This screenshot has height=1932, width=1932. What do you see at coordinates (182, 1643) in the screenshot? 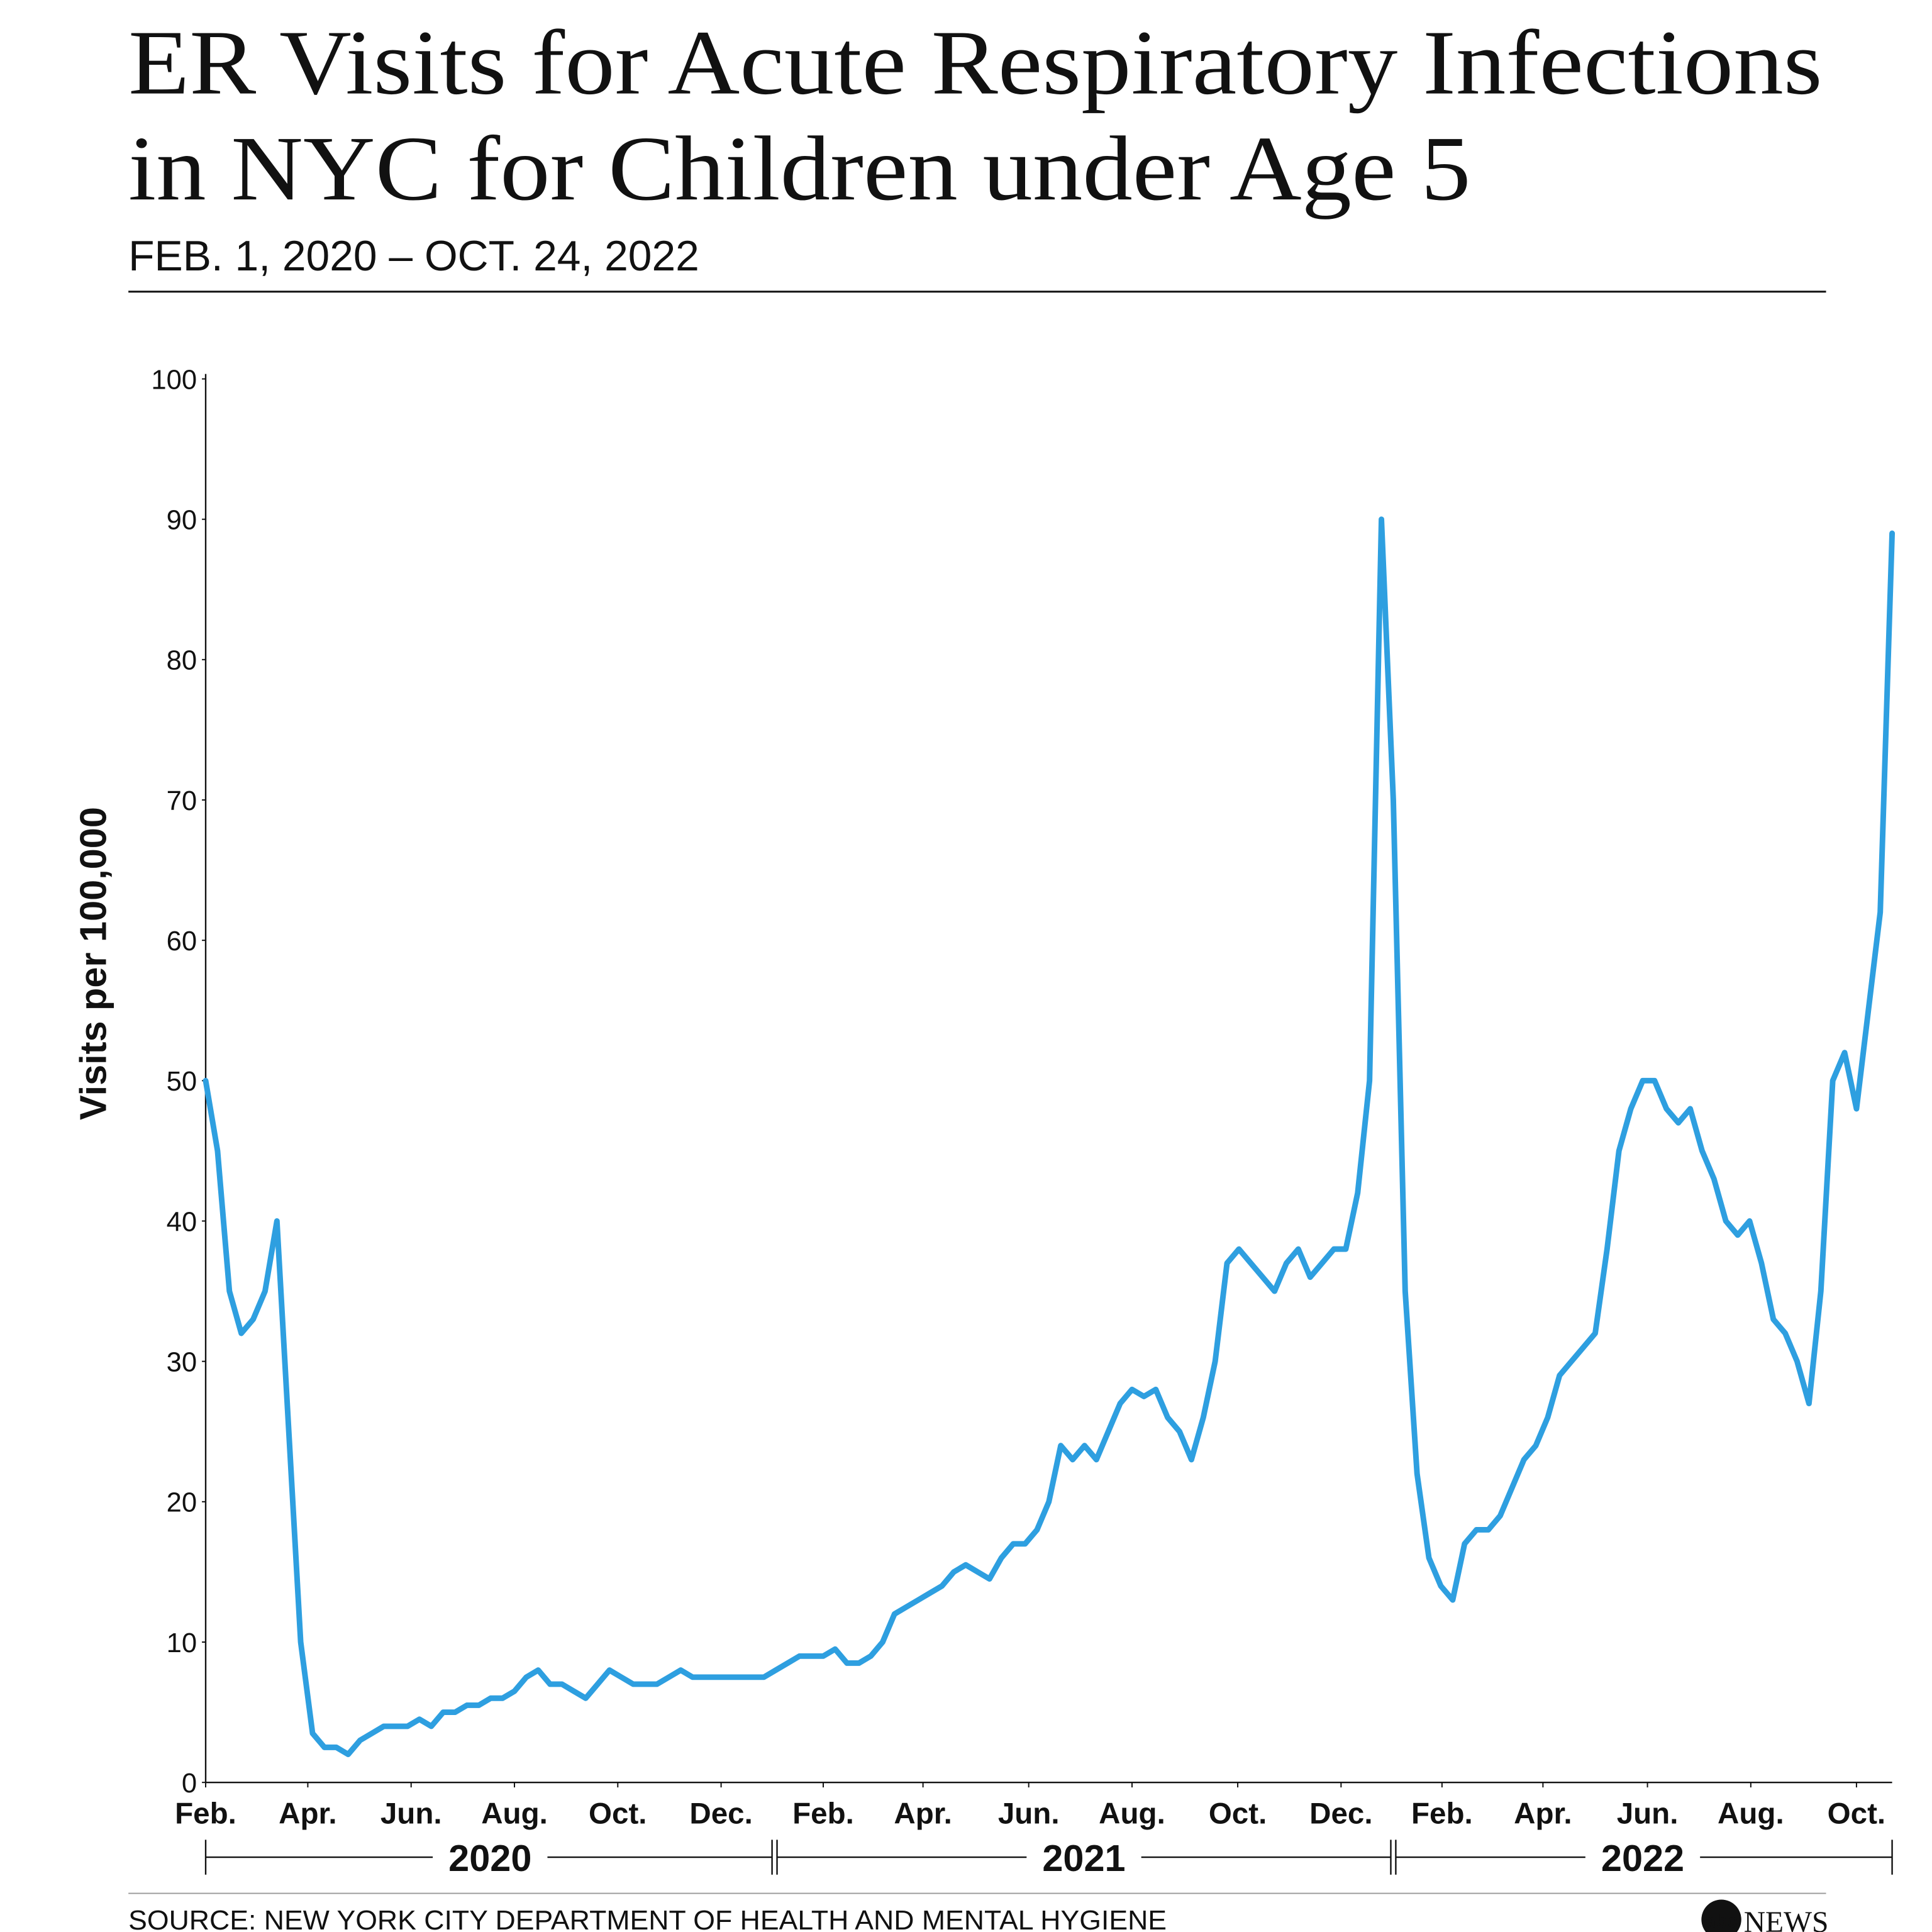
I see `y-tick-label: 10` at bounding box center [182, 1643].